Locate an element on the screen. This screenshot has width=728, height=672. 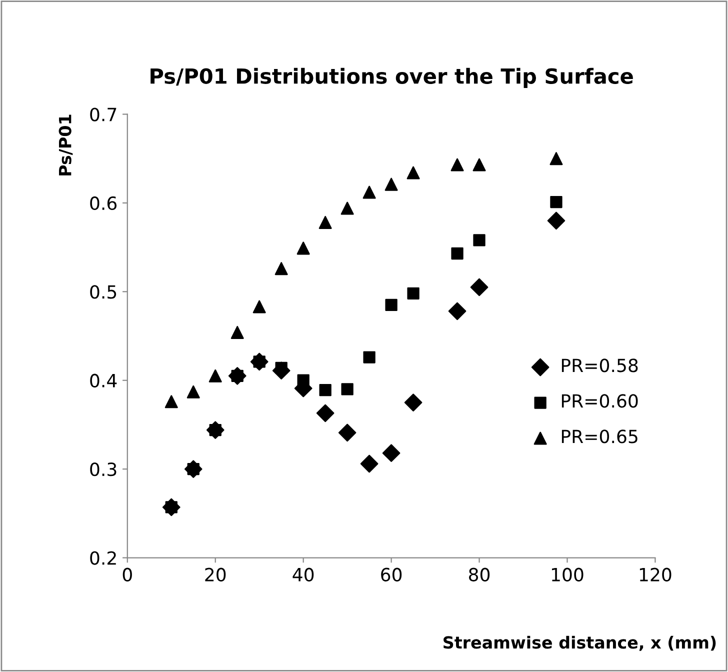
x-tick-label: 100 is located at coordinates (568, 575).